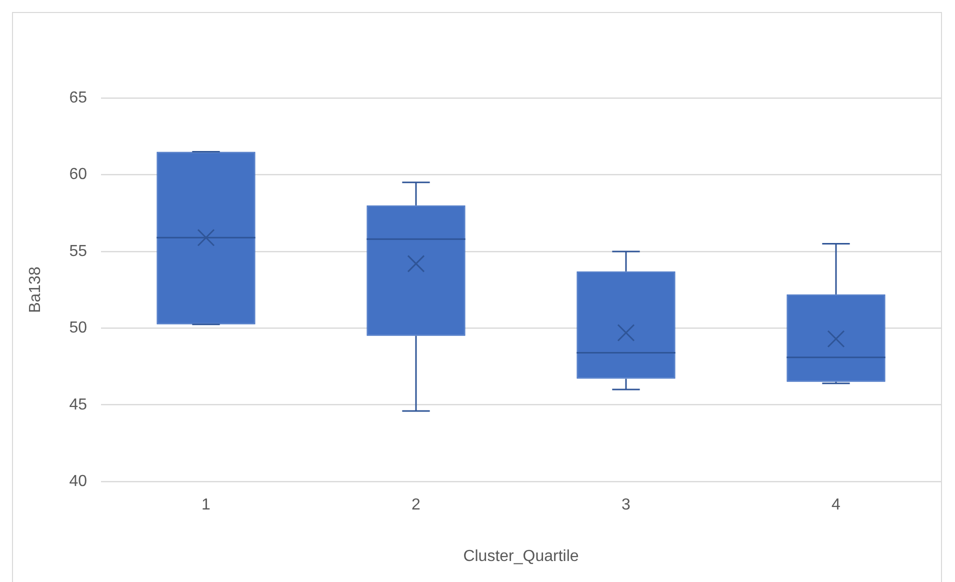 This screenshot has width=955, height=582. I want to click on y-tick-label: 45, so click(78, 405).